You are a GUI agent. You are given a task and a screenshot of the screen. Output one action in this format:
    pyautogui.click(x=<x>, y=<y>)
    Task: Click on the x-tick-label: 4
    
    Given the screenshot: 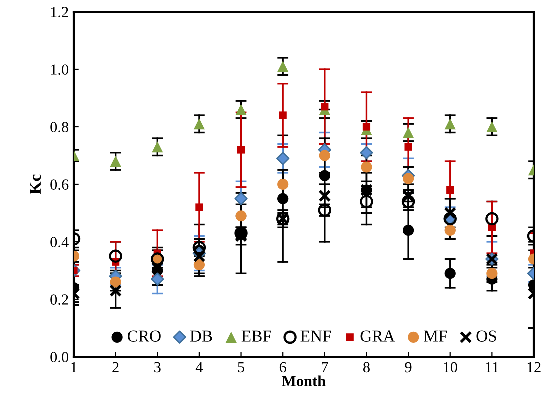 What is the action you would take?
    pyautogui.click(x=200, y=367)
    